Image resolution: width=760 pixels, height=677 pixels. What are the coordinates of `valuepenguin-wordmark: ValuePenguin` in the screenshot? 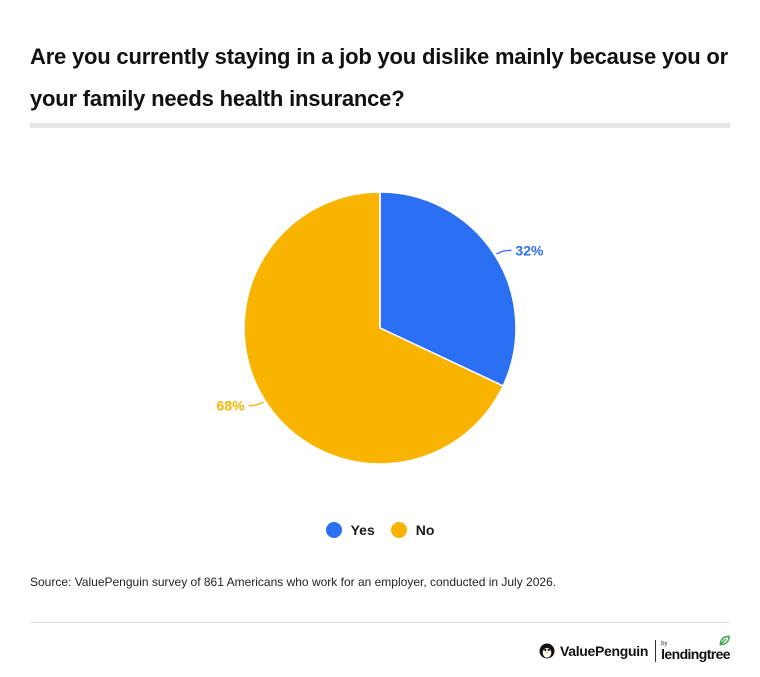 It's located at (604, 651).